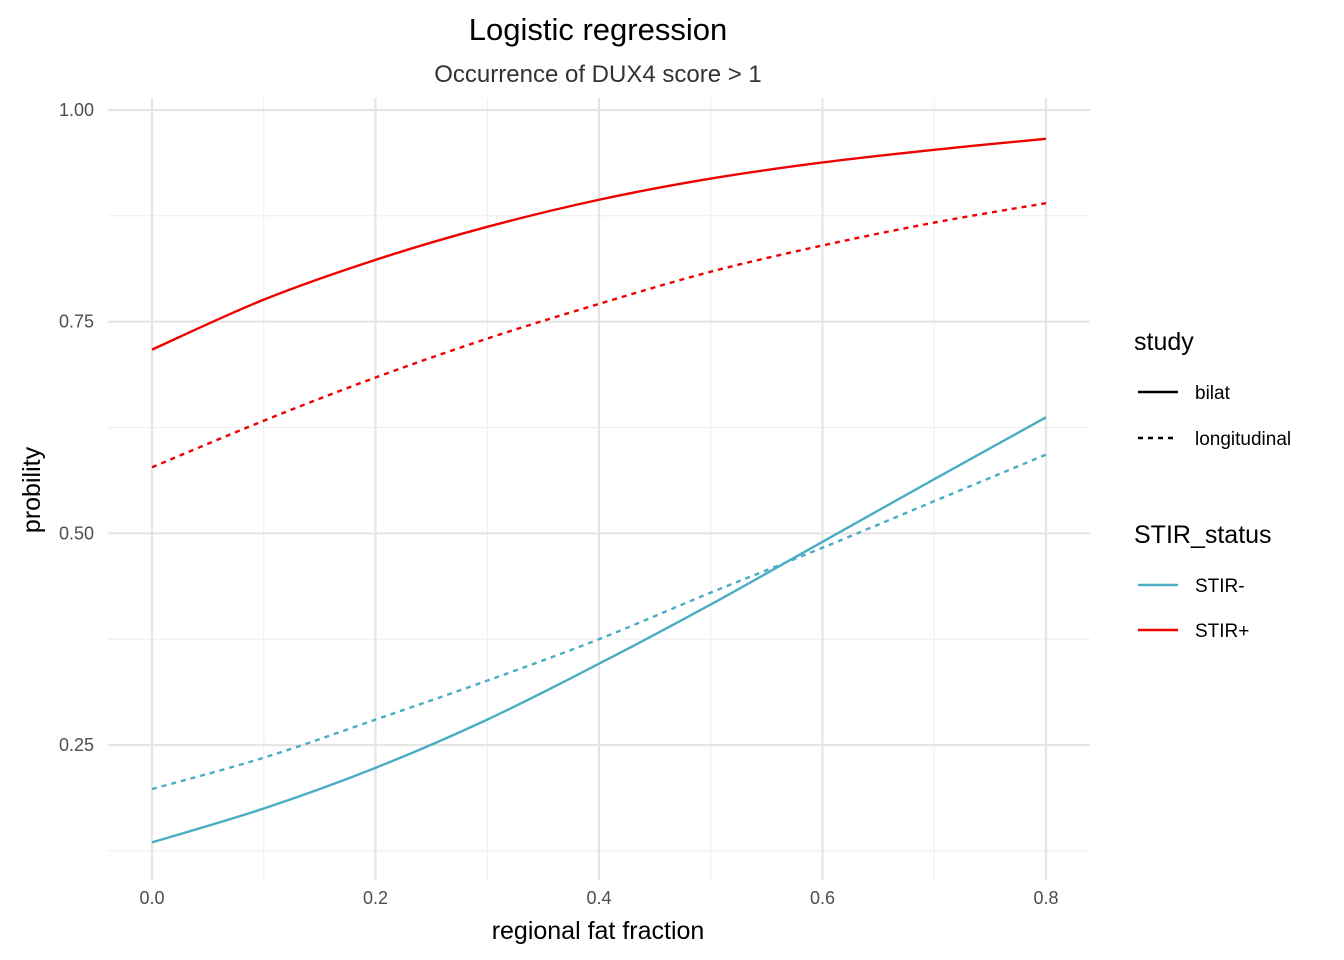  I want to click on legend-label-longitudinal: longitudinal, so click(1243, 439).